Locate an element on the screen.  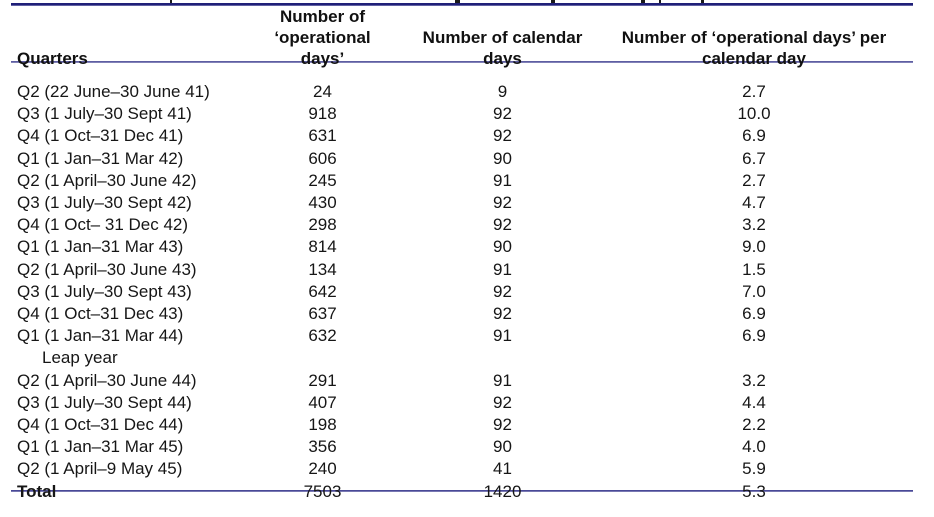
operational-days-cell: 198 is located at coordinates (322, 425).